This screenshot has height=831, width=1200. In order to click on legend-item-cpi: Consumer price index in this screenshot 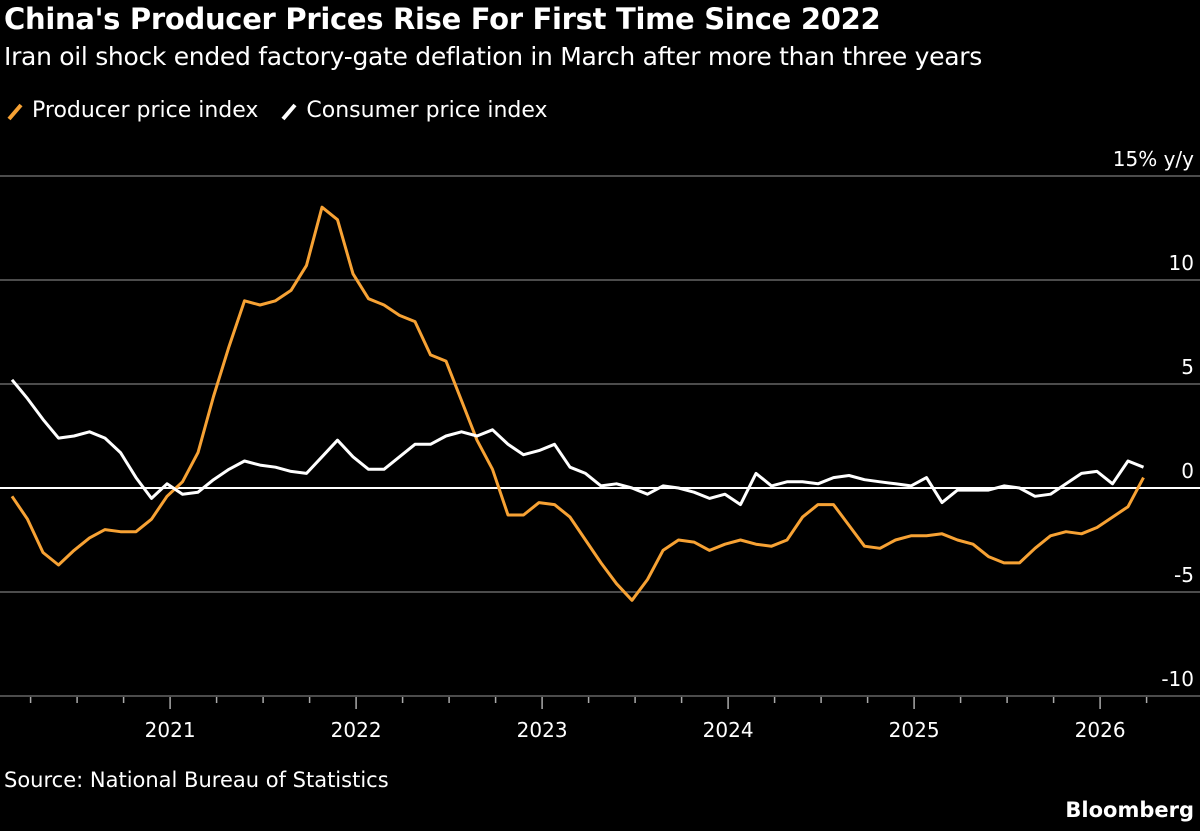, I will do `click(414, 110)`.